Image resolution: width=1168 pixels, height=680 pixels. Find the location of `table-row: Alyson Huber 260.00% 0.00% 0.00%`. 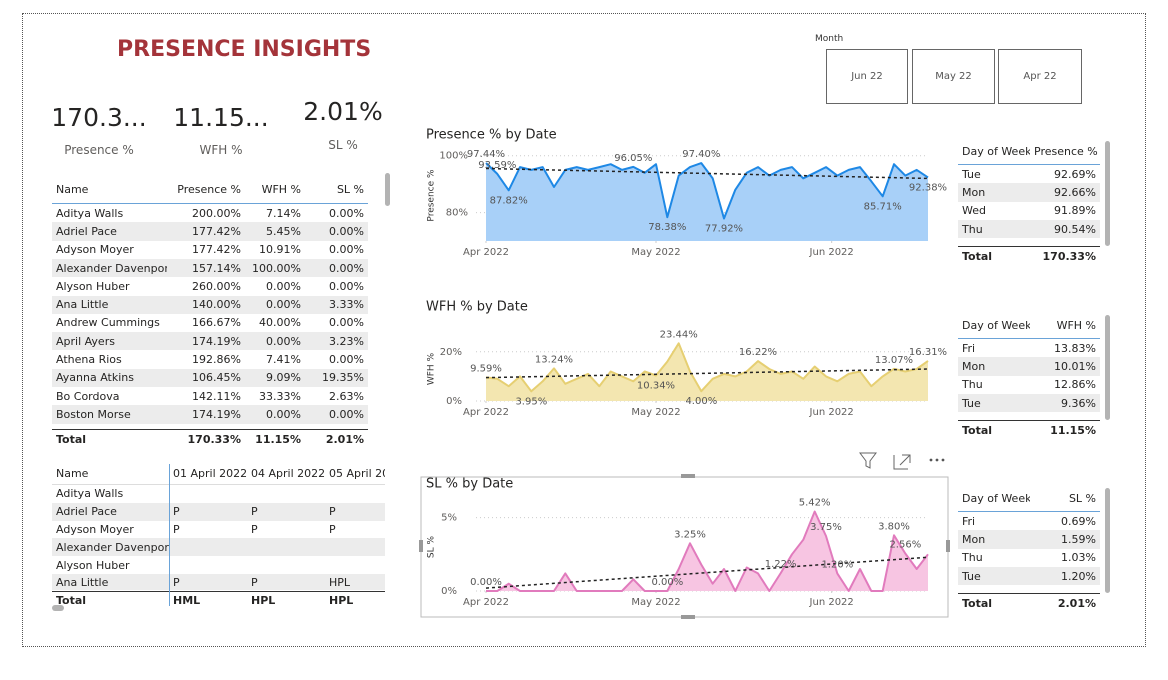

table-row: Alyson Huber 260.00% 0.00% 0.00% is located at coordinates (210, 286).